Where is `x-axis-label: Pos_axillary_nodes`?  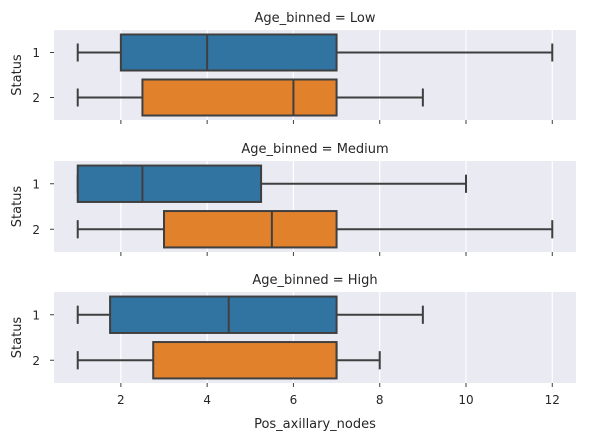
x-axis-label: Pos_axillary_nodes is located at coordinates (315, 424).